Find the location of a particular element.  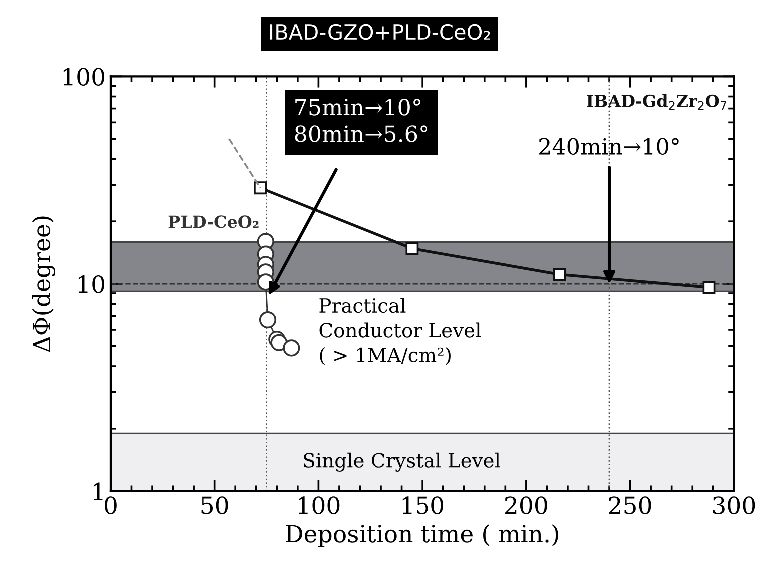

y-axis-title: ΔΦ(degree) is located at coordinates (44, 284).